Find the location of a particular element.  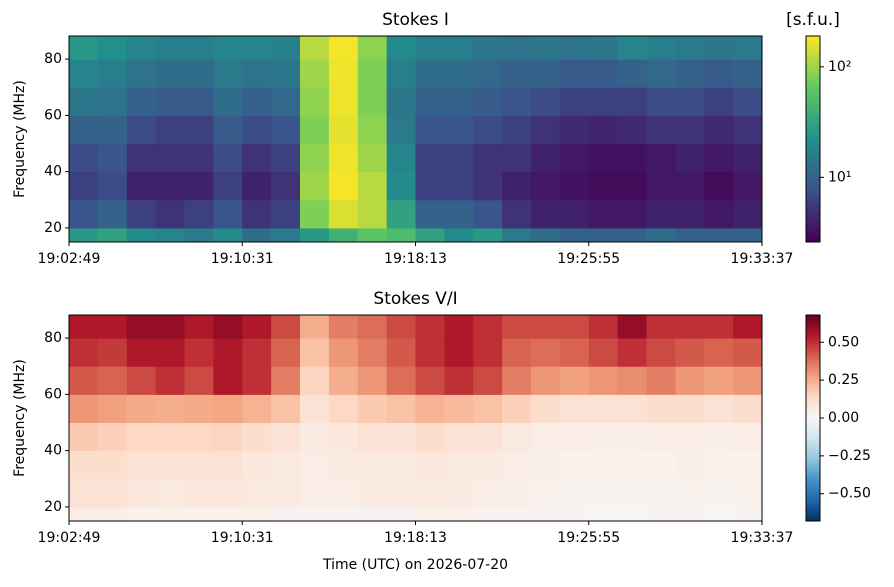

x-tick-label: 19:10:31 is located at coordinates (242, 538).